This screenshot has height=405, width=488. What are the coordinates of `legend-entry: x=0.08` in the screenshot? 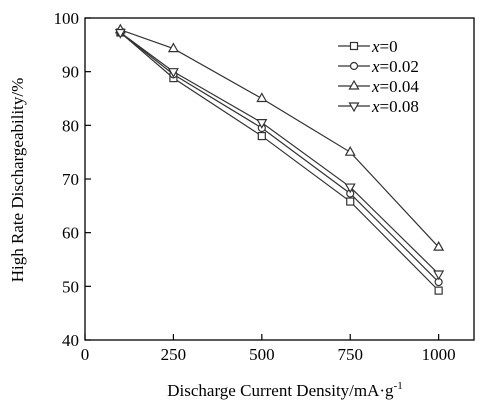 It's located at (378, 106).